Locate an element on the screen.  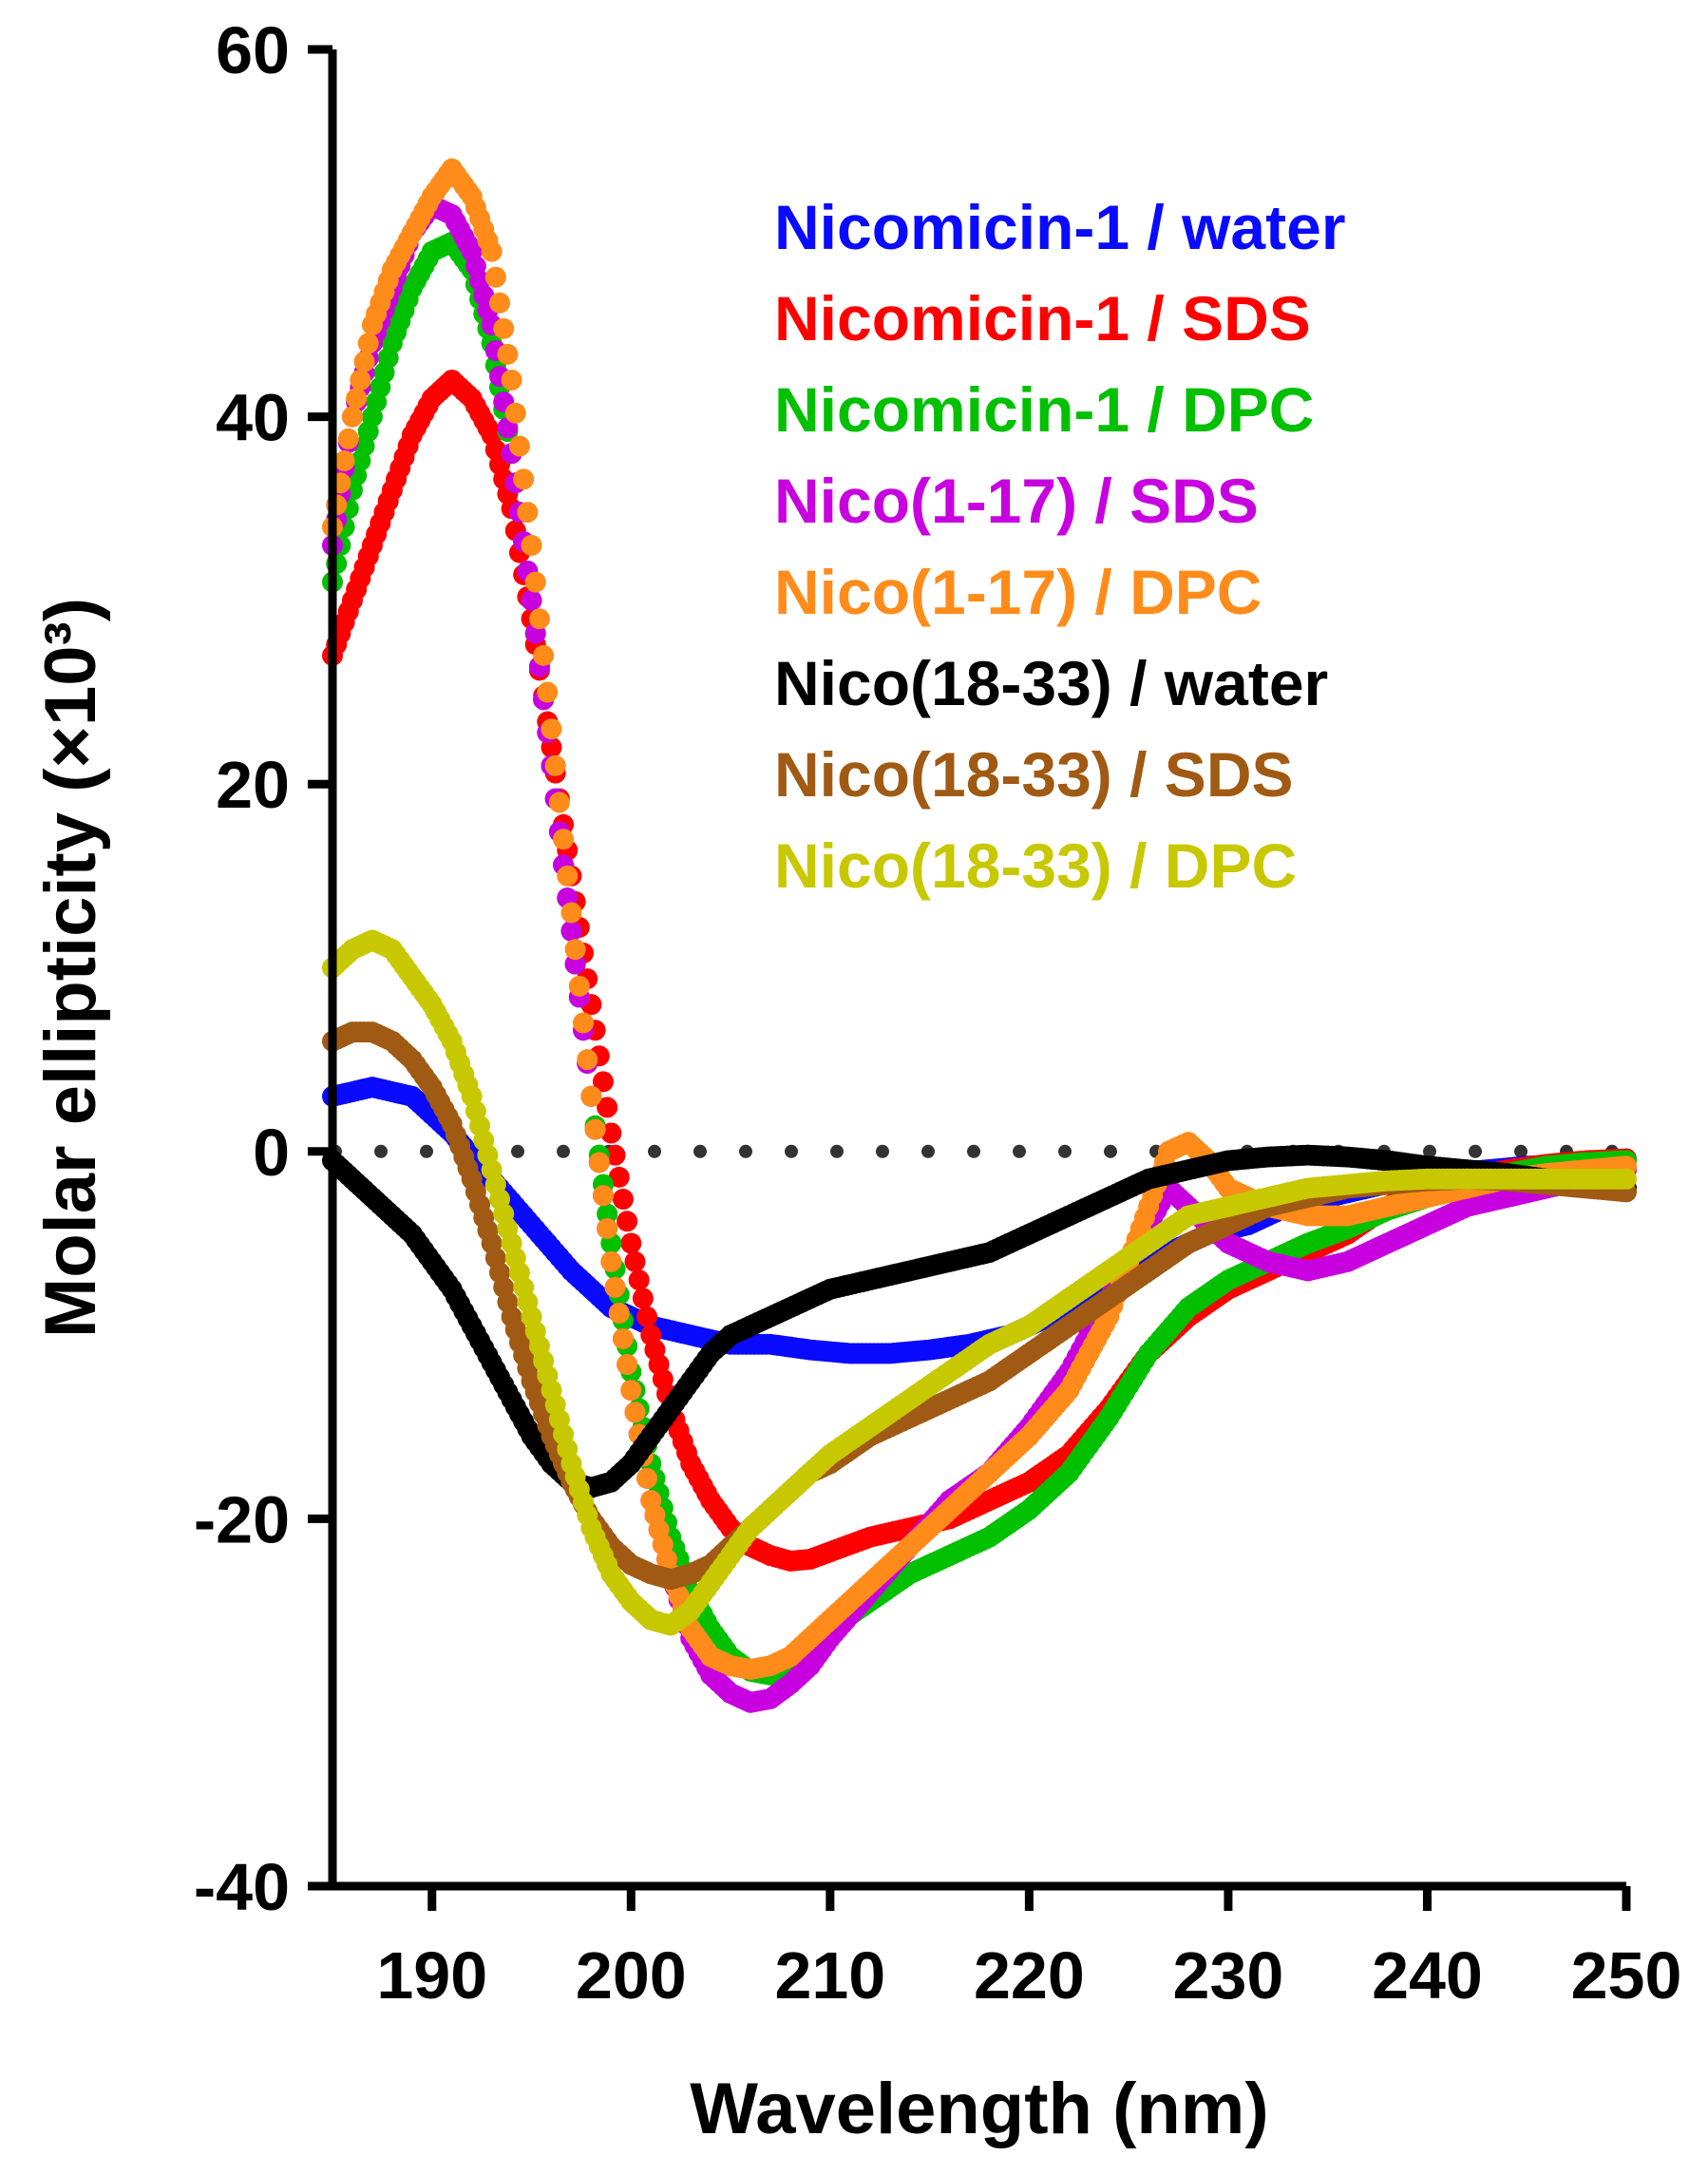
legend-entry: Nico(1-17) / DPC is located at coordinates (1018, 592).